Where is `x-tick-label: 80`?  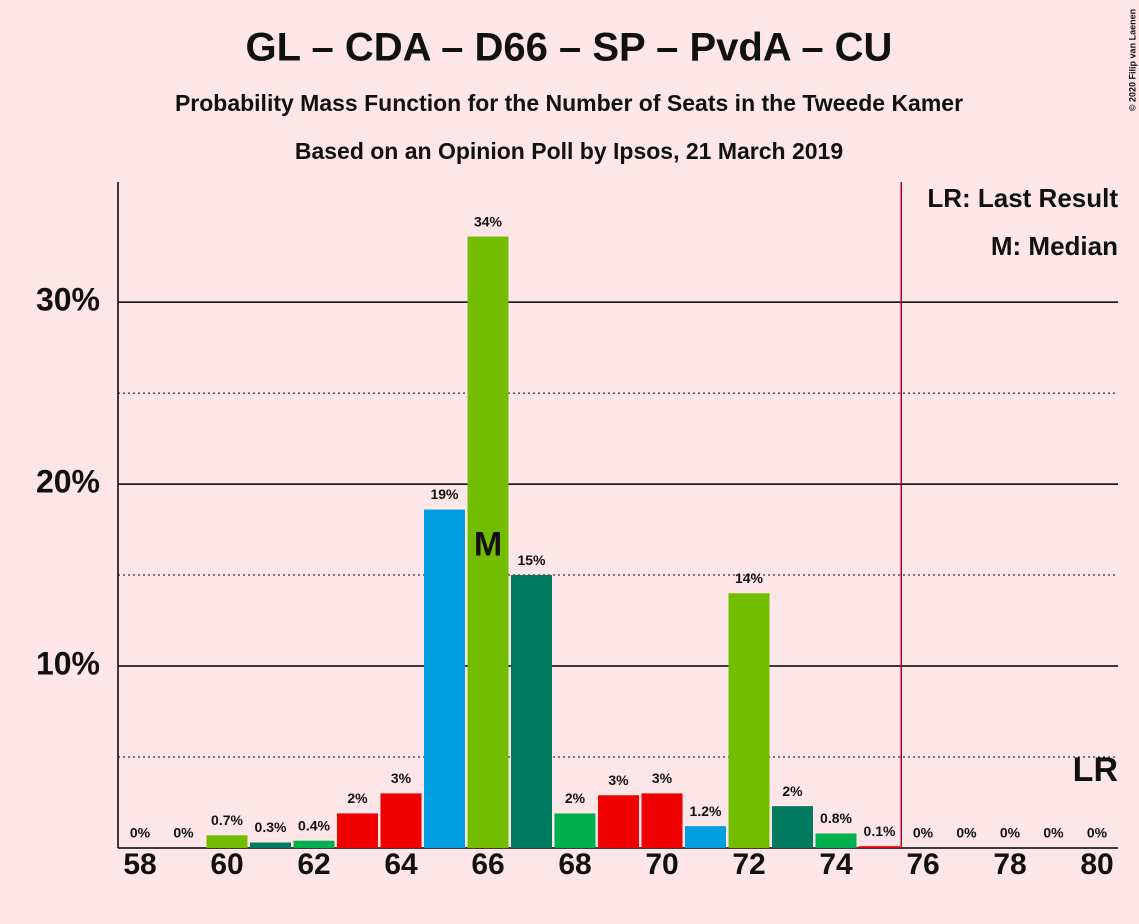
x-tick-label: 80 is located at coordinates (1096, 864).